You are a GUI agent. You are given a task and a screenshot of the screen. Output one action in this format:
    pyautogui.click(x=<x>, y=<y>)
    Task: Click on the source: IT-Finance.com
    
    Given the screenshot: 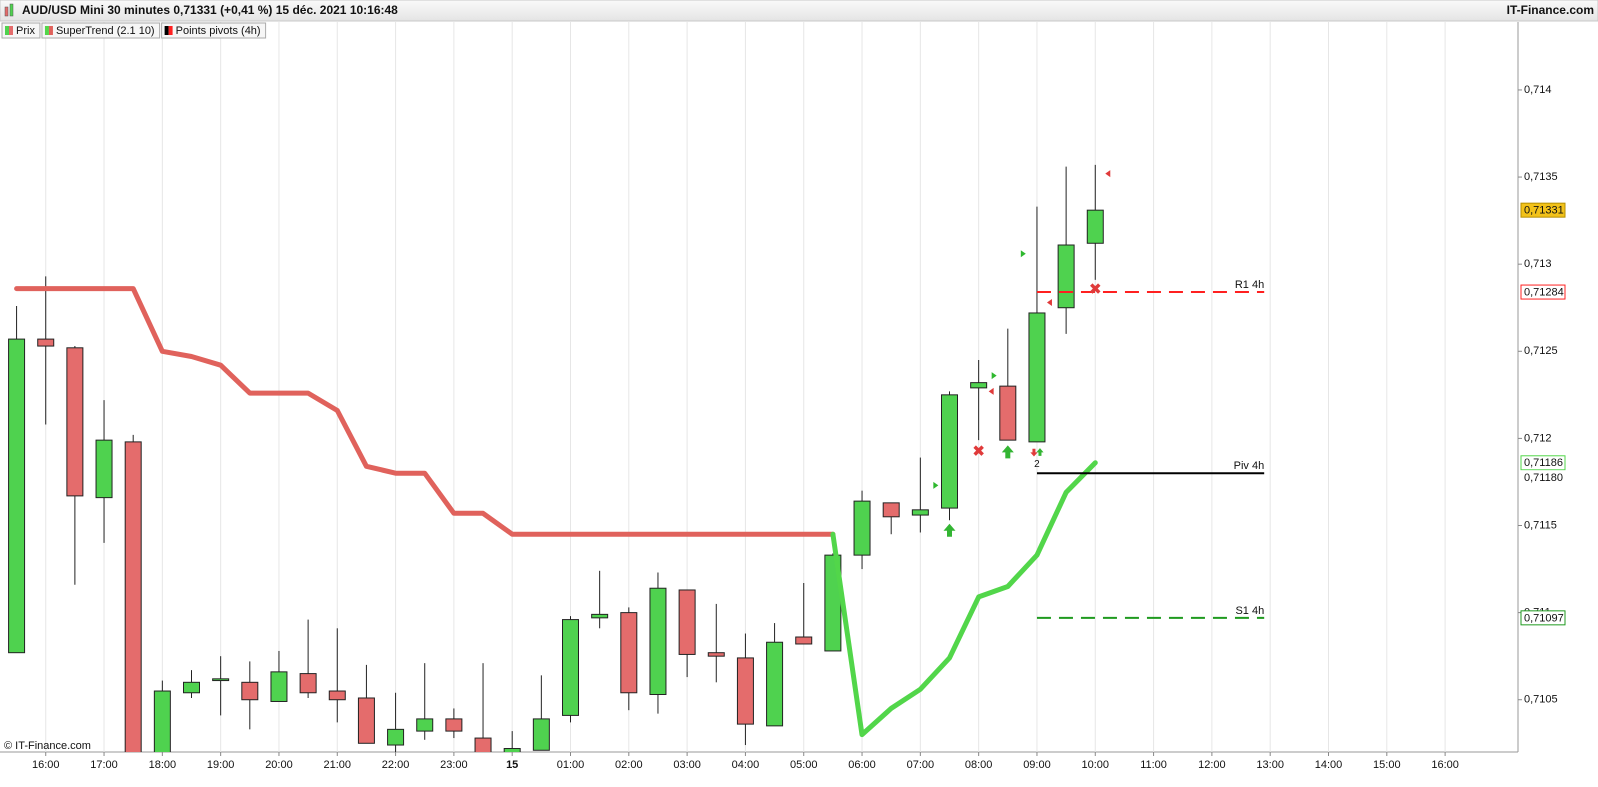 What is the action you would take?
    pyautogui.click(x=1550, y=10)
    